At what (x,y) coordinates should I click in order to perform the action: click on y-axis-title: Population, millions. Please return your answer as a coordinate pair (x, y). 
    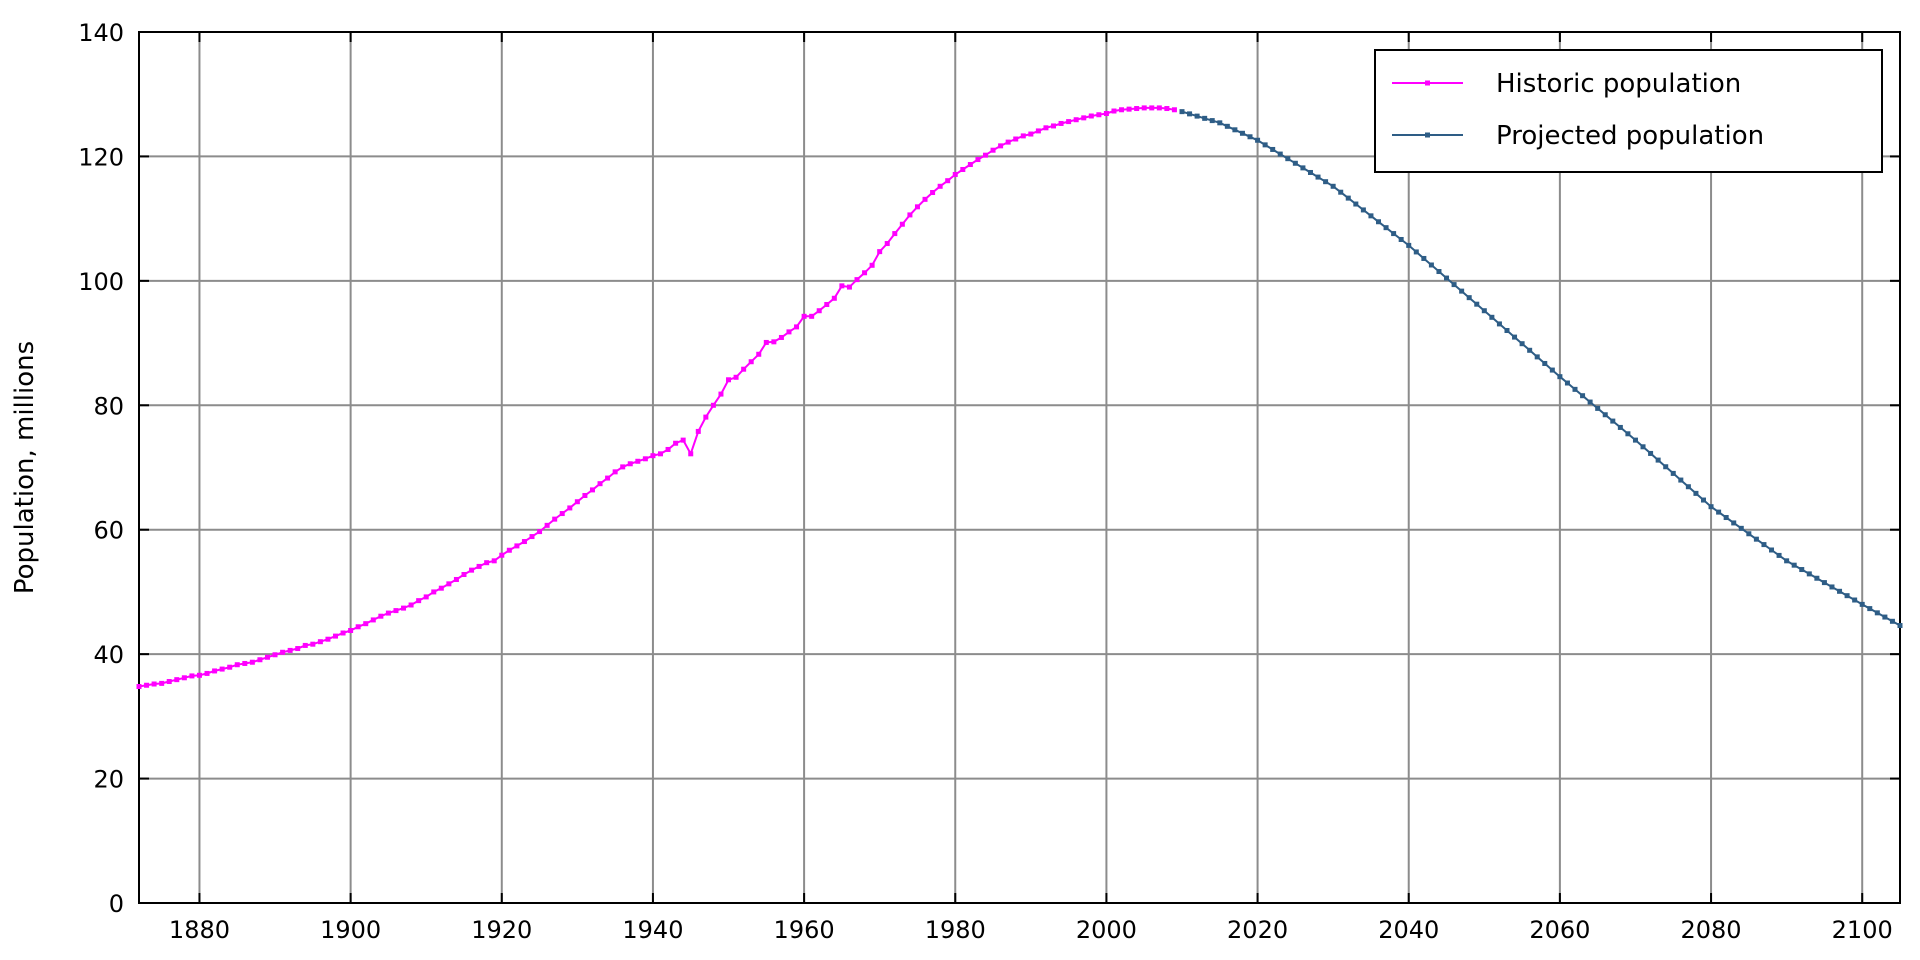
    Looking at the image, I should click on (25, 467).